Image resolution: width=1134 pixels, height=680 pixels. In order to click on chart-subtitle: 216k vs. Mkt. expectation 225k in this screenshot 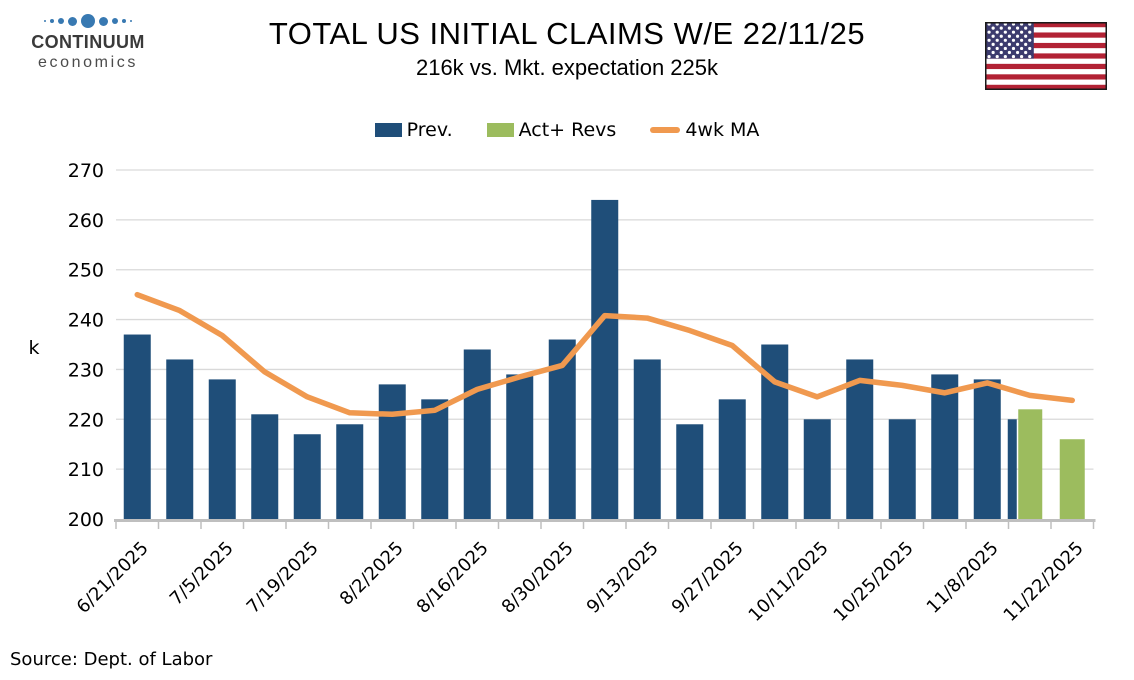, I will do `click(567, 67)`.